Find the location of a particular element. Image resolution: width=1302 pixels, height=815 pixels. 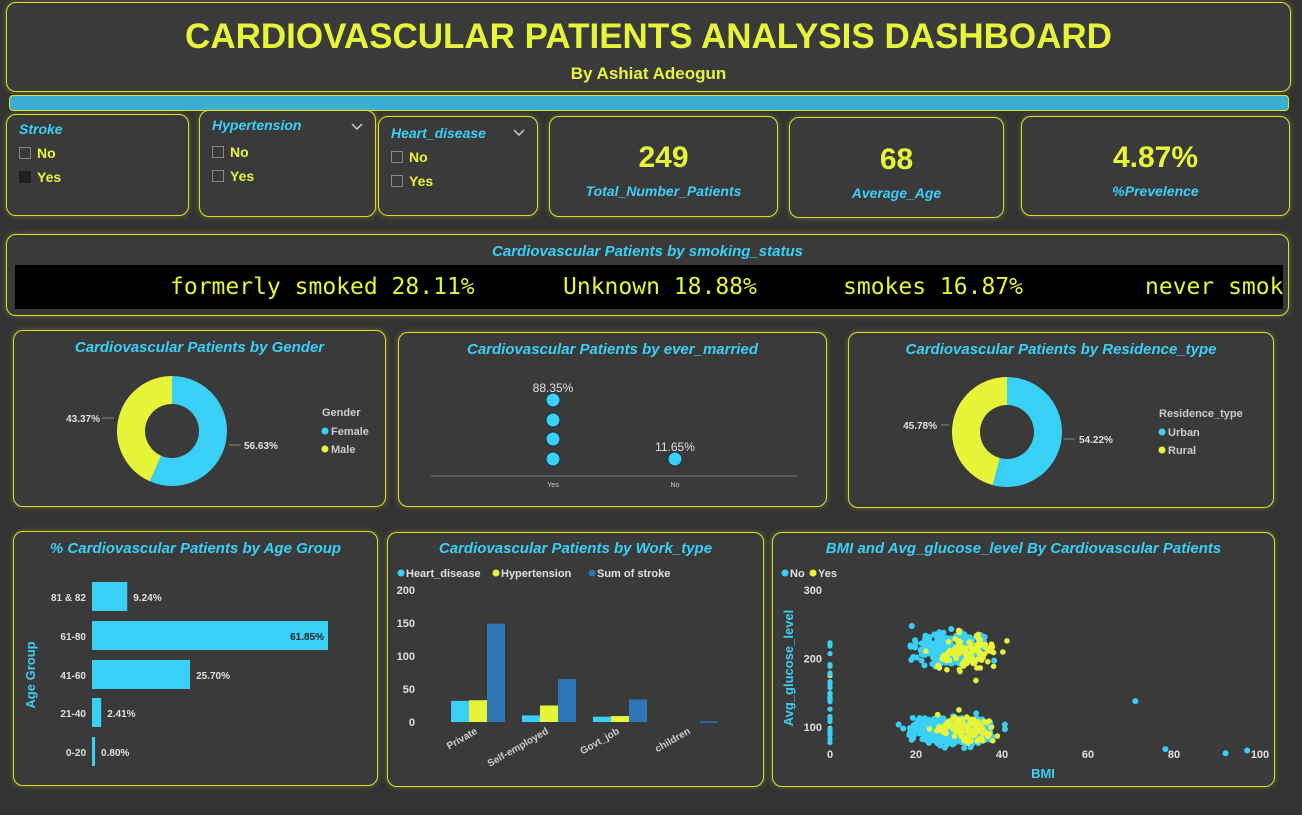

data-point-no is located at coordinates (675, 459).